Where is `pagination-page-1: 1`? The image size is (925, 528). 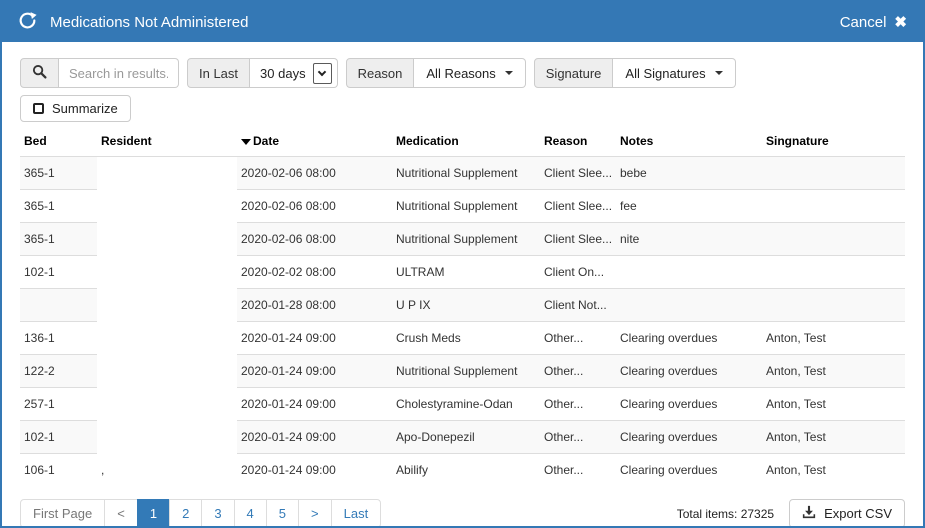 pagination-page-1: 1 is located at coordinates (153, 512).